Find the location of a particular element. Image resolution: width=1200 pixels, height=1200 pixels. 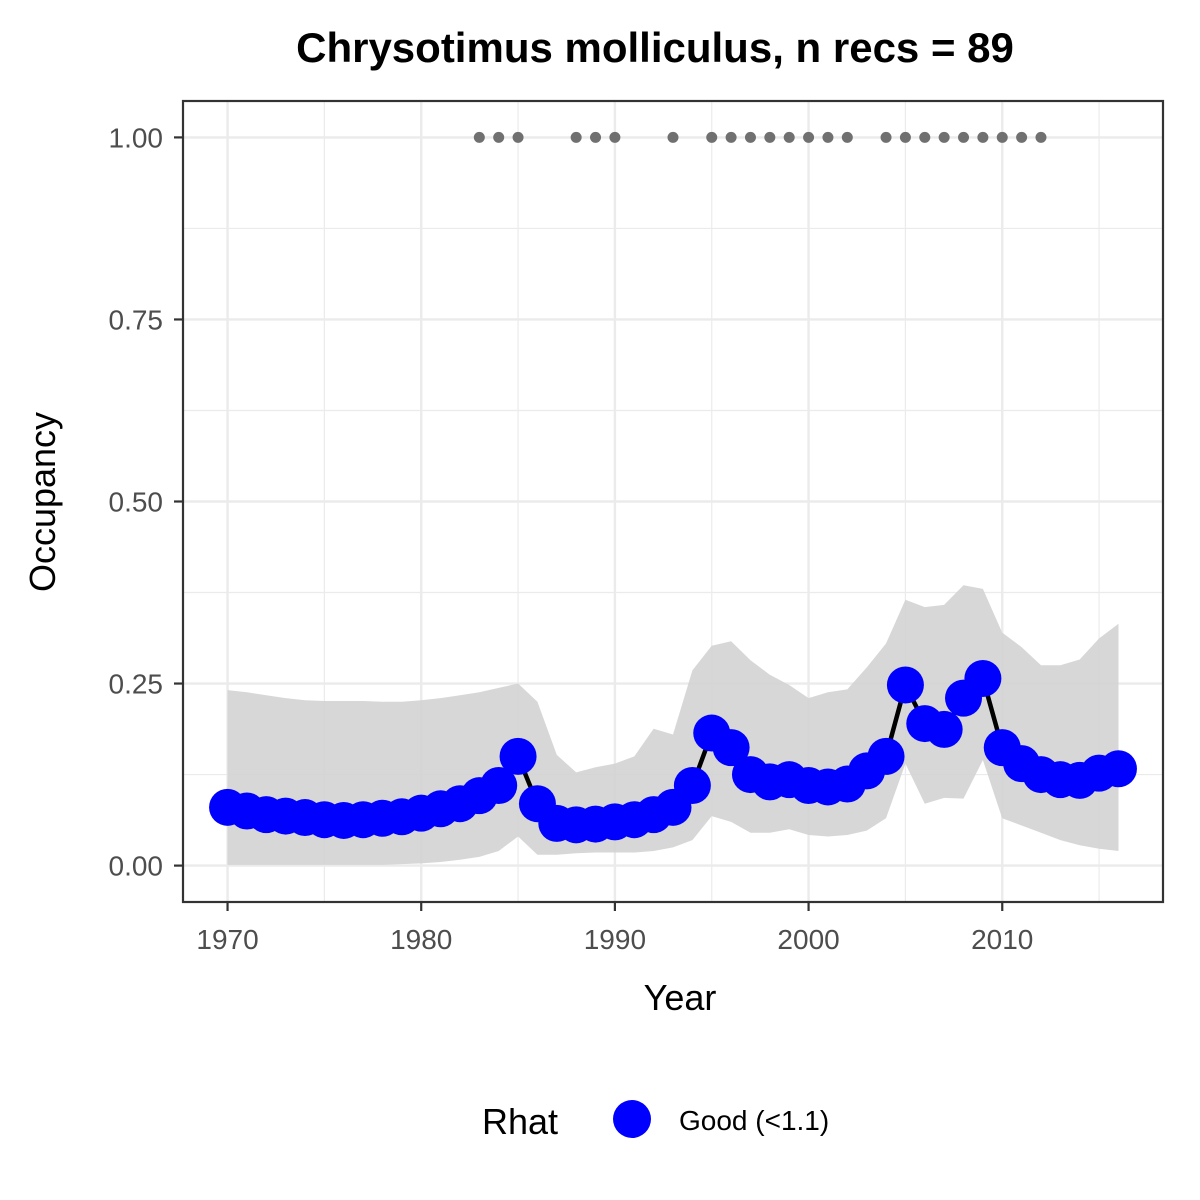

y-tick-label: 0.25 is located at coordinates (136, 684).